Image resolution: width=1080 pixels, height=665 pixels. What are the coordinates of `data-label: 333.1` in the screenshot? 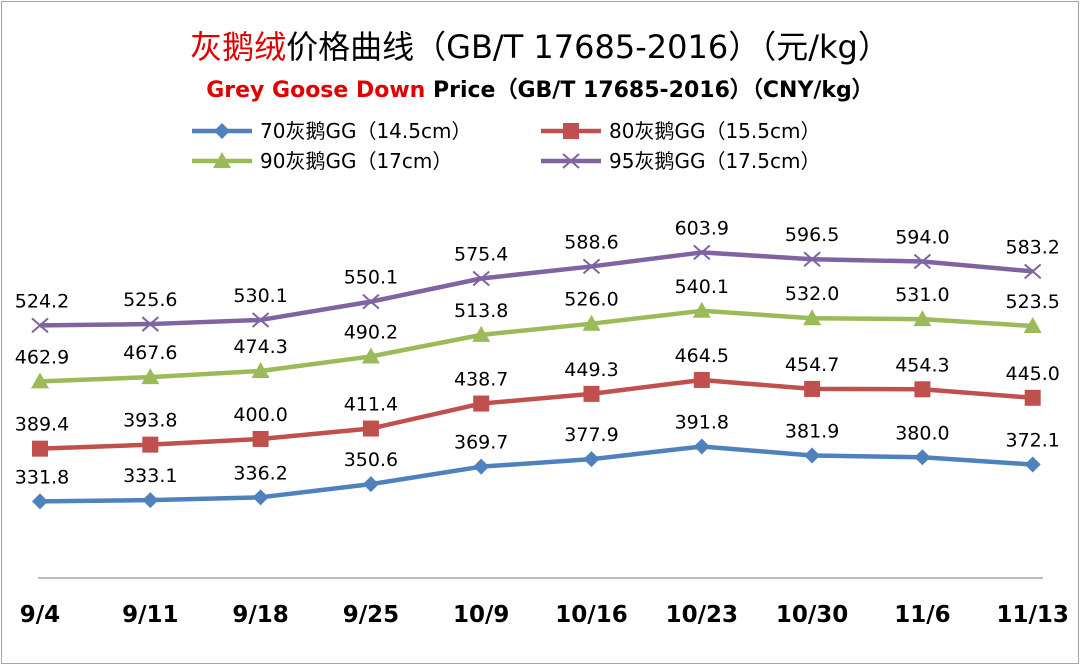 It's located at (150, 476).